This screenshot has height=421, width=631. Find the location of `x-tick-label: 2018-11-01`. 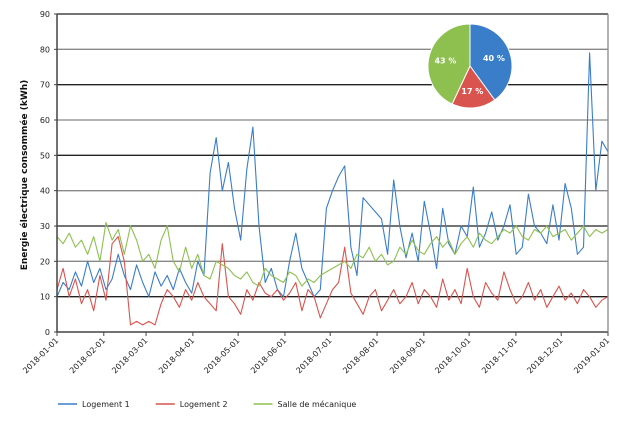

x-tick-label: 2018-11-01 is located at coordinates (499, 355).